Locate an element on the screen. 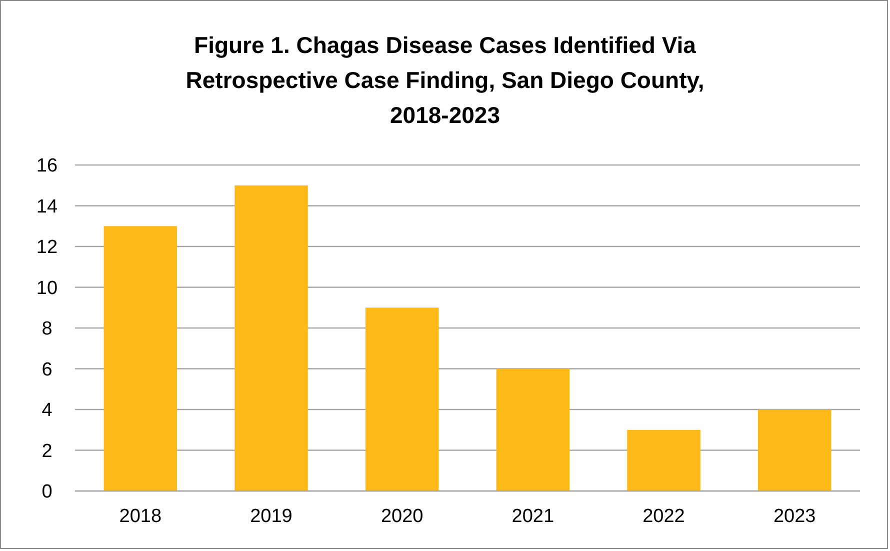 This screenshot has height=551, width=890. x-tick-label: 2021 is located at coordinates (533, 516).